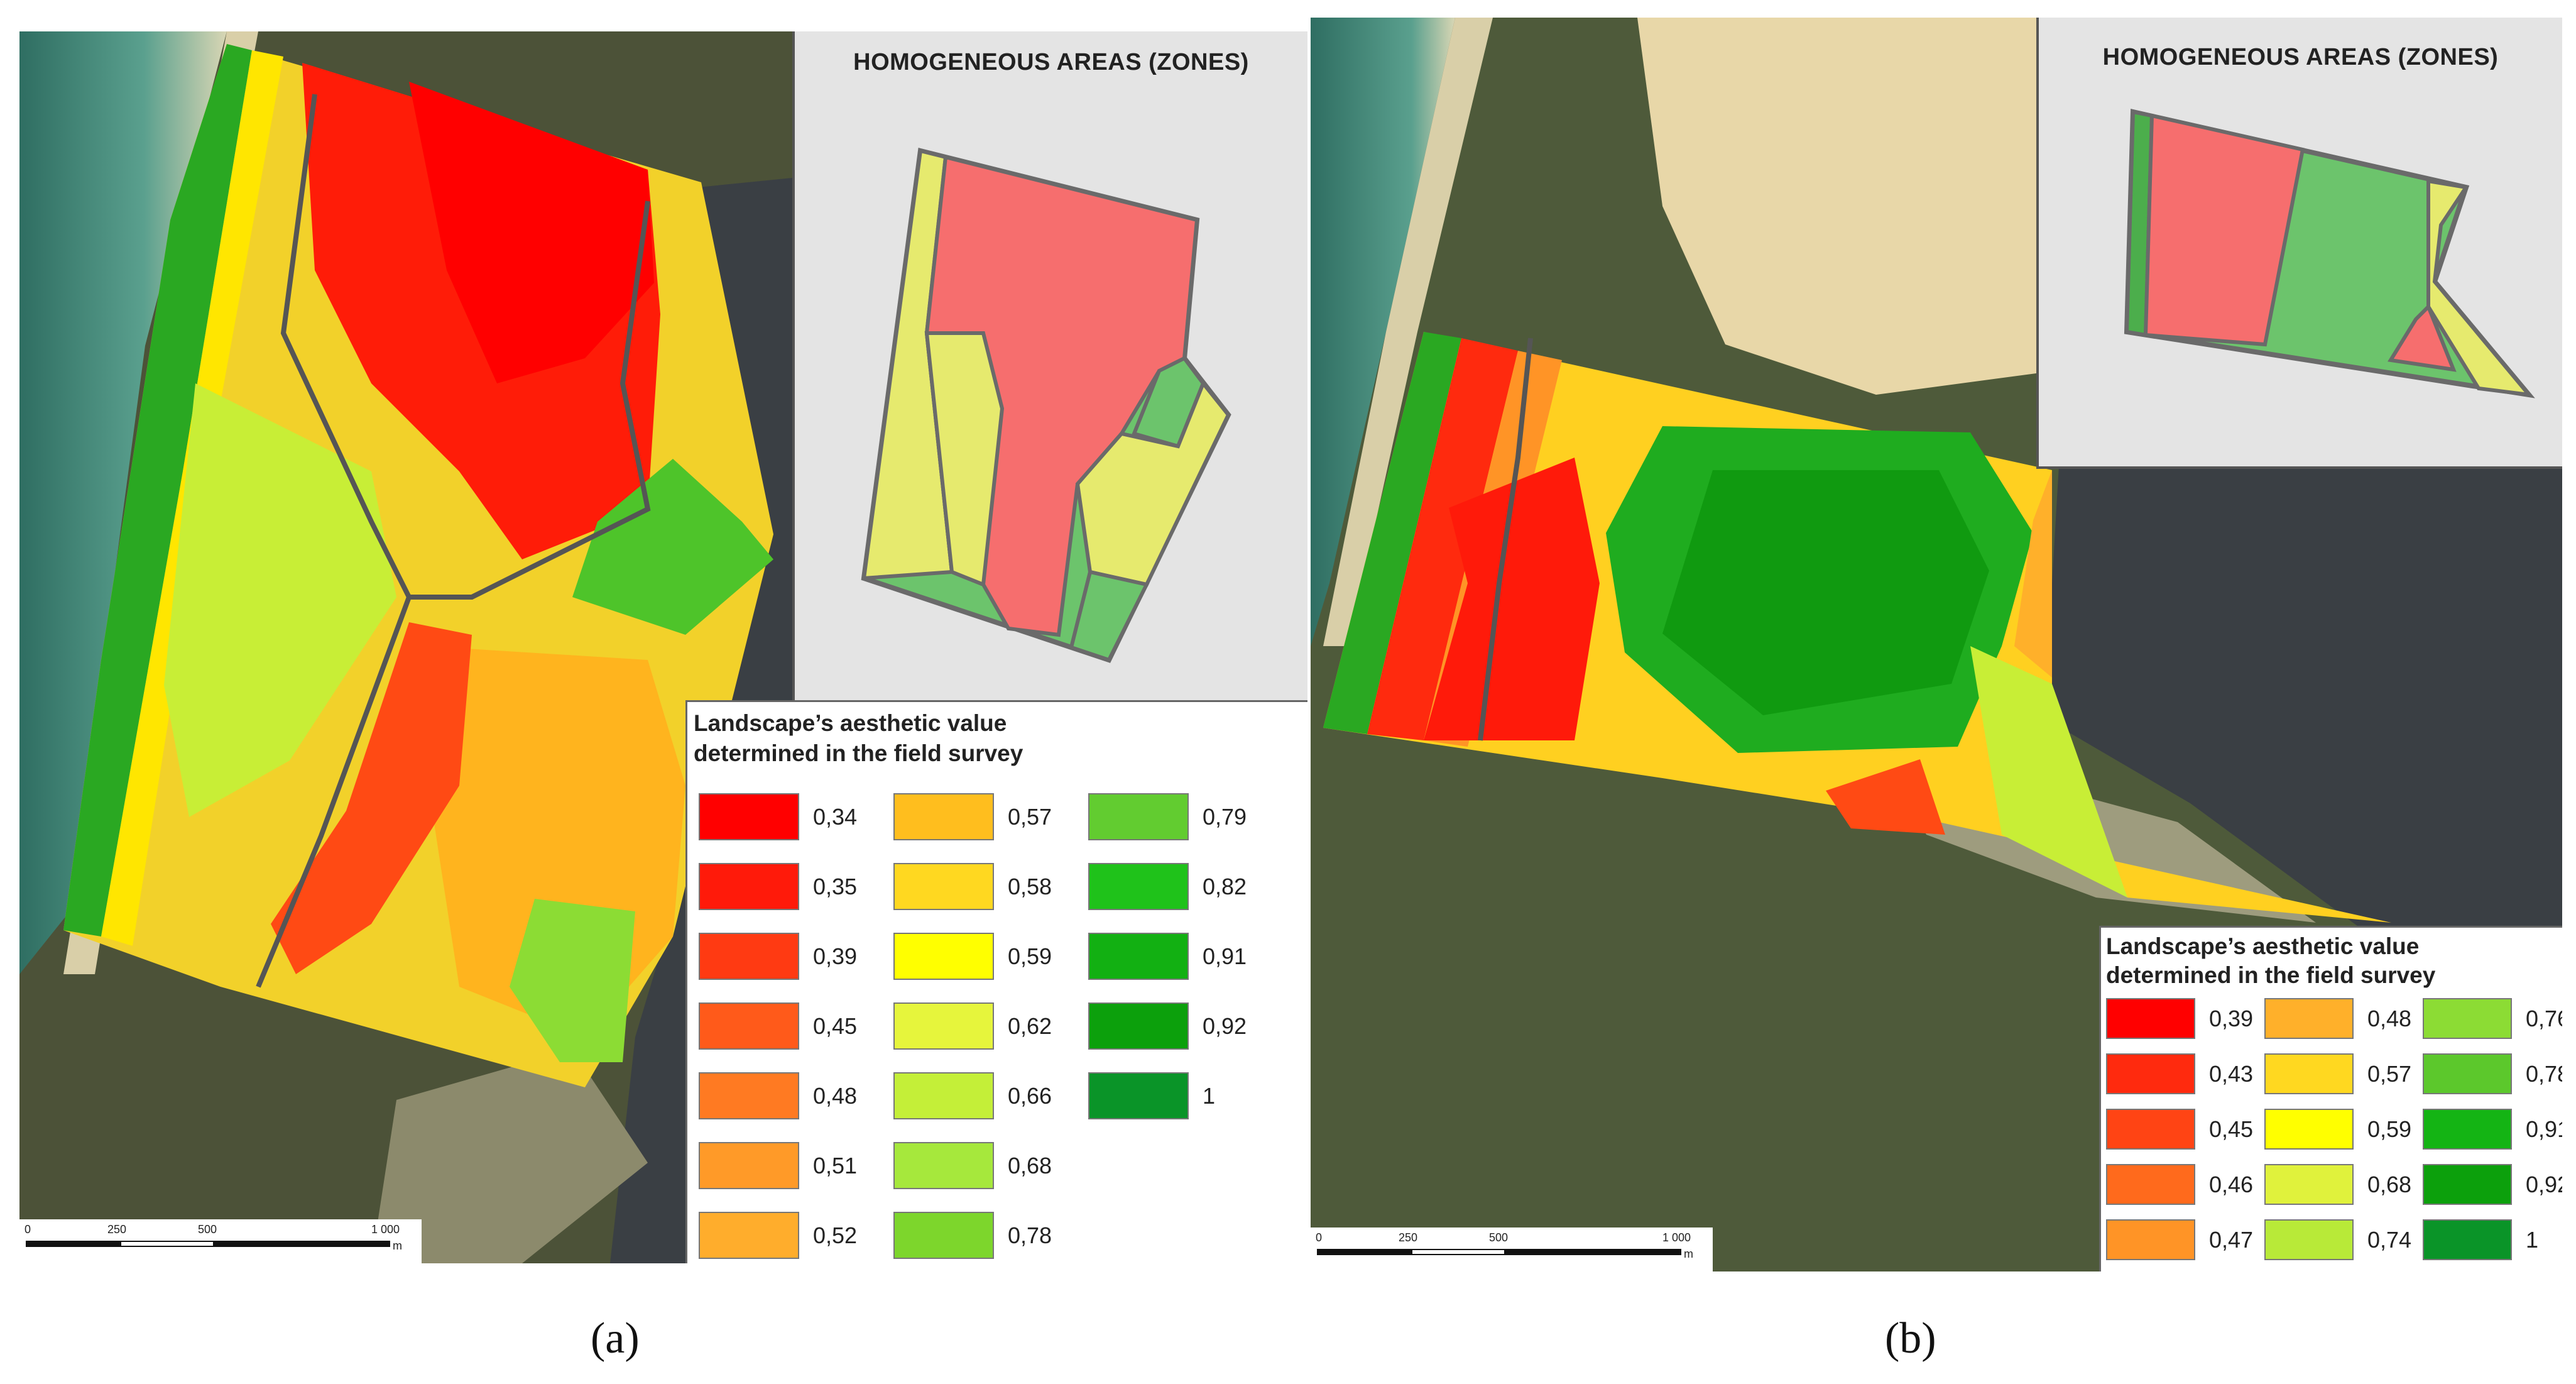 The width and height of the screenshot is (2576, 1384). I want to click on legend-item: 0,92, so click(2492, 1184).